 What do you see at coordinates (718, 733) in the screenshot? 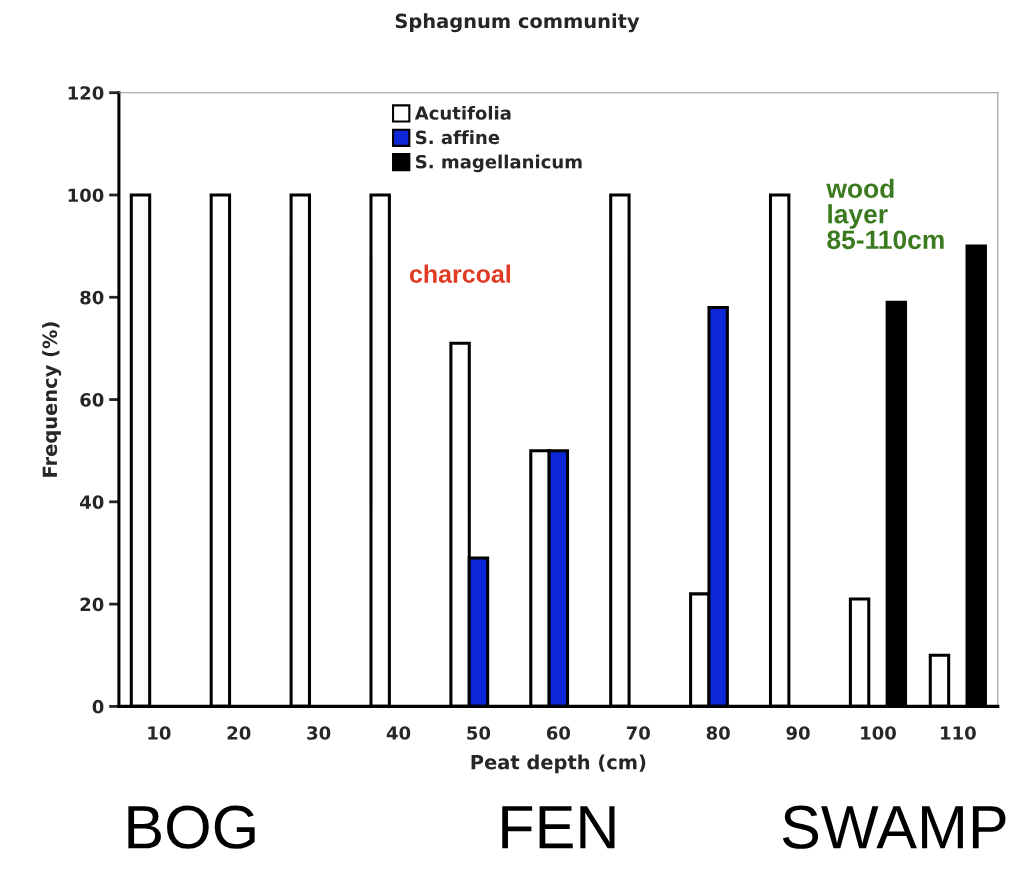
I see `x-tick-label: 80` at bounding box center [718, 733].